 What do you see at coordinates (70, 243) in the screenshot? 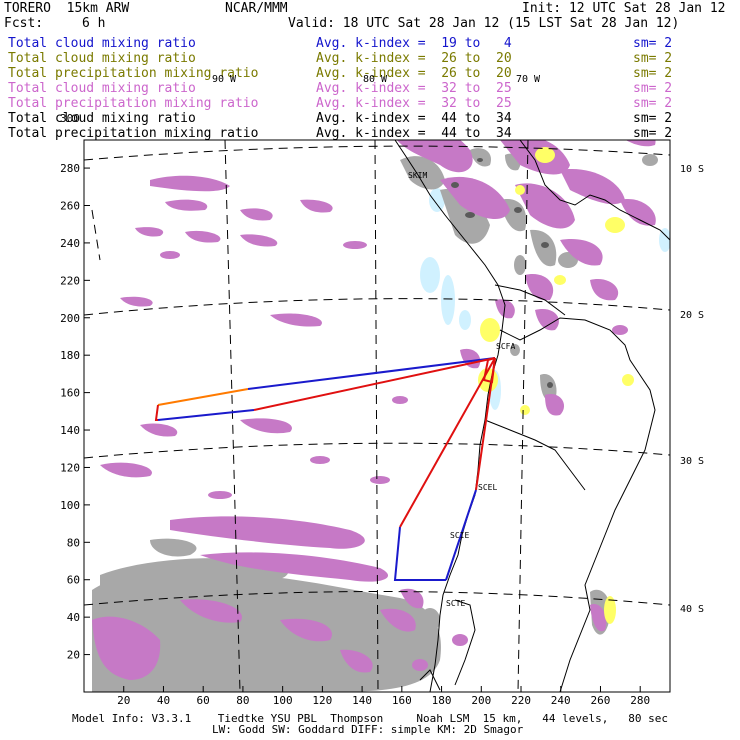
I see `y-tick-label: 240` at bounding box center [70, 243].